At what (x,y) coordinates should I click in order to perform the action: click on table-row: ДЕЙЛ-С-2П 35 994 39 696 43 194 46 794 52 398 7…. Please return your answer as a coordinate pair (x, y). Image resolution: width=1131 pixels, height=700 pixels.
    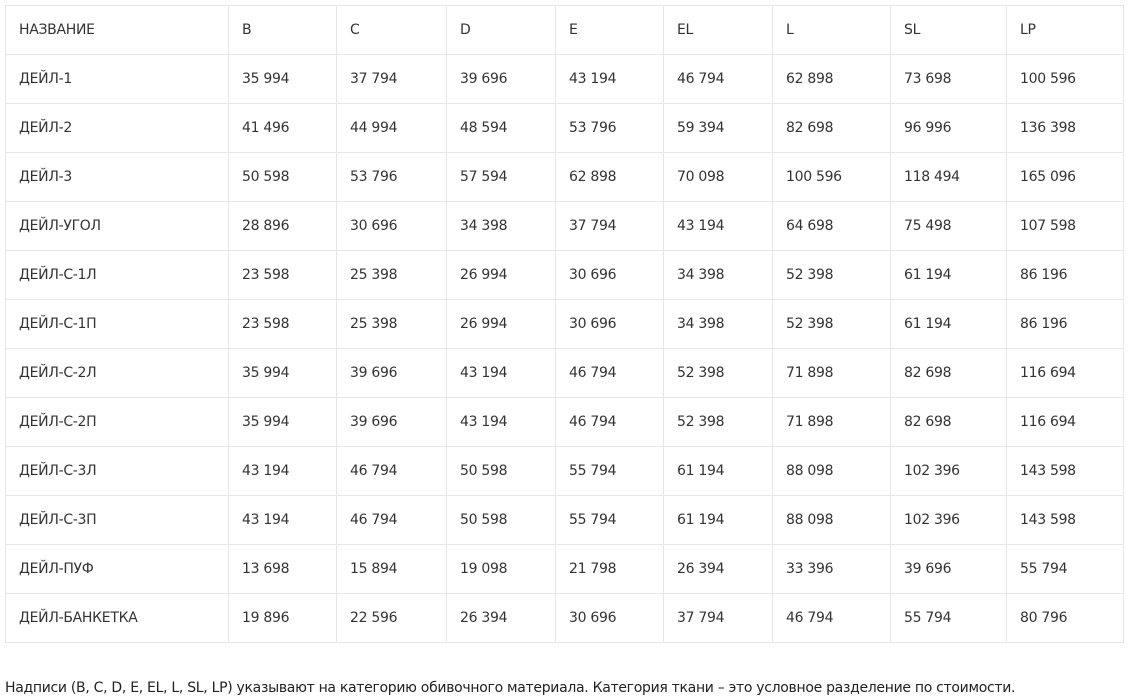
    Looking at the image, I should click on (564, 422).